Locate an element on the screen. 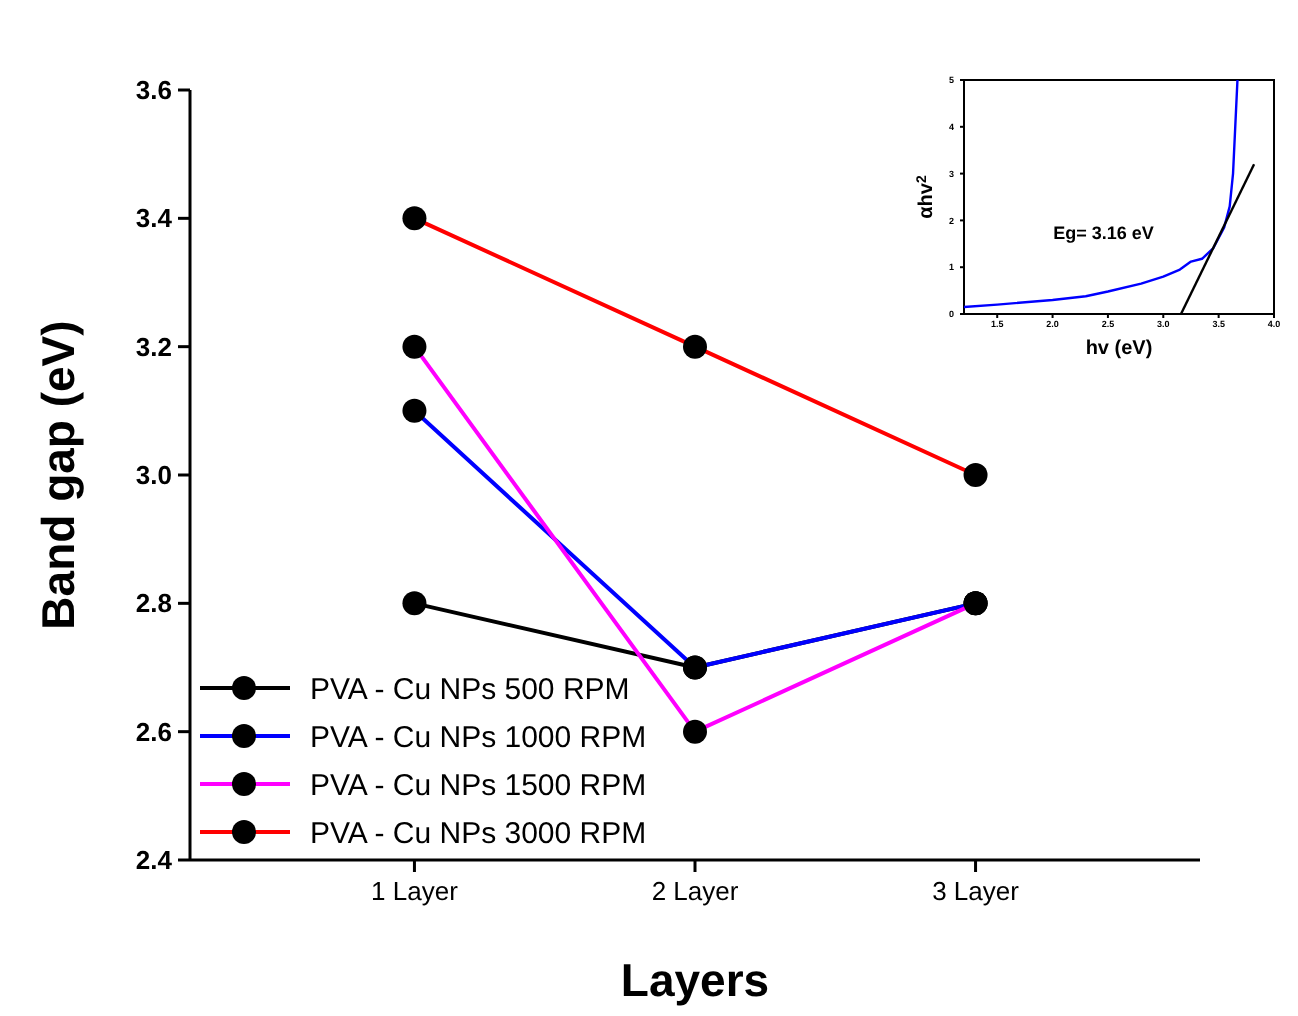 The image size is (1298, 1016). annotation: Eg= 3.16 eV is located at coordinates (1103, 233).